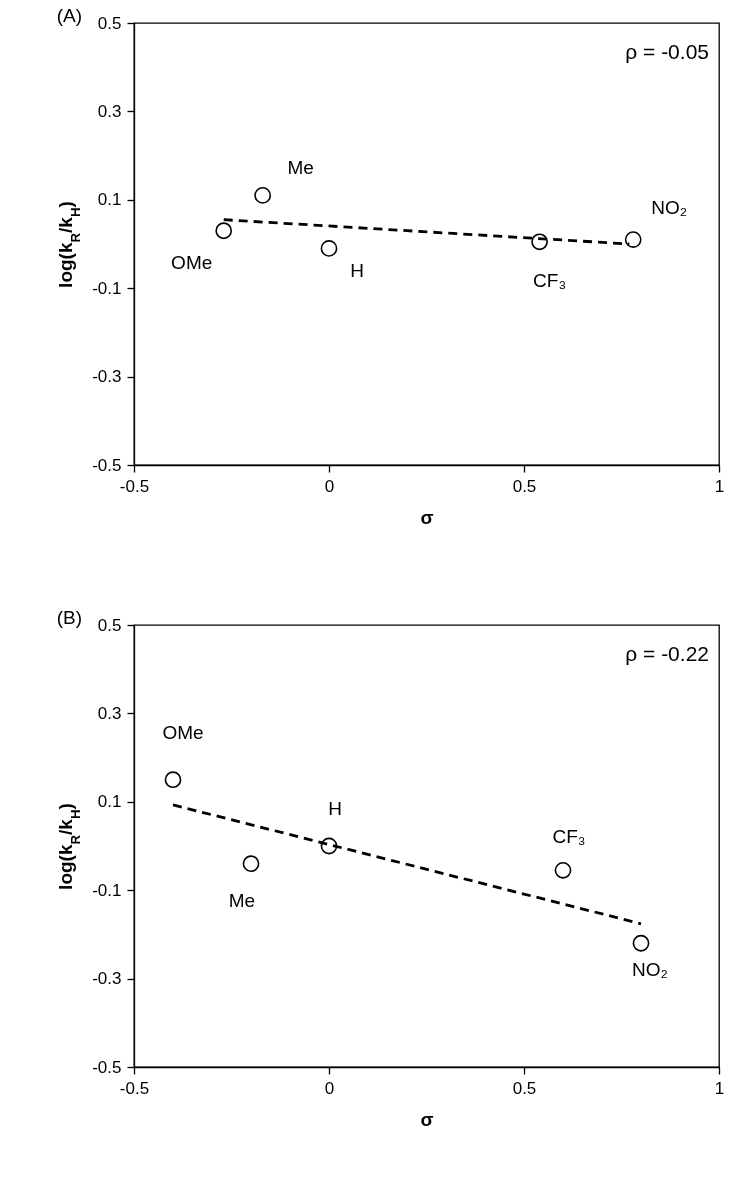  What do you see at coordinates (667, 653) in the screenshot?
I see `annotation: ρ = -0.22` at bounding box center [667, 653].